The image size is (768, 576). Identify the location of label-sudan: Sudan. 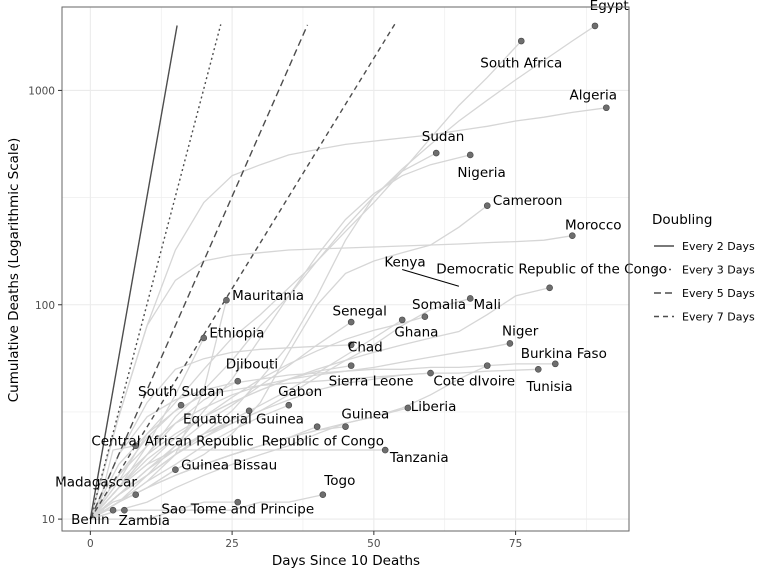
(443, 137).